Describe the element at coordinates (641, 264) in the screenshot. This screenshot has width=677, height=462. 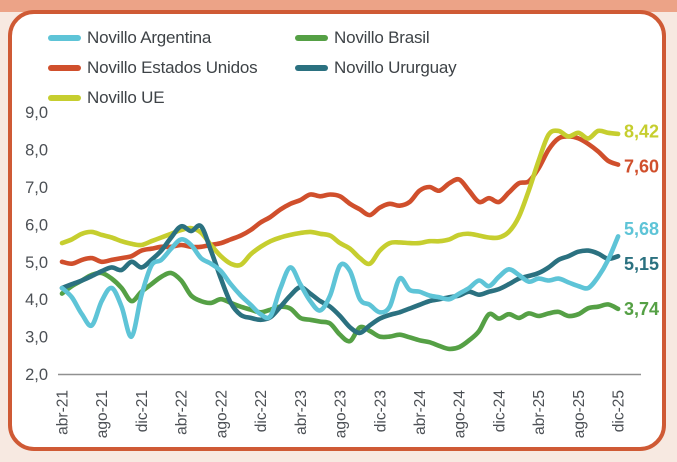
I see `series-end-value-label: 5,15` at that location.